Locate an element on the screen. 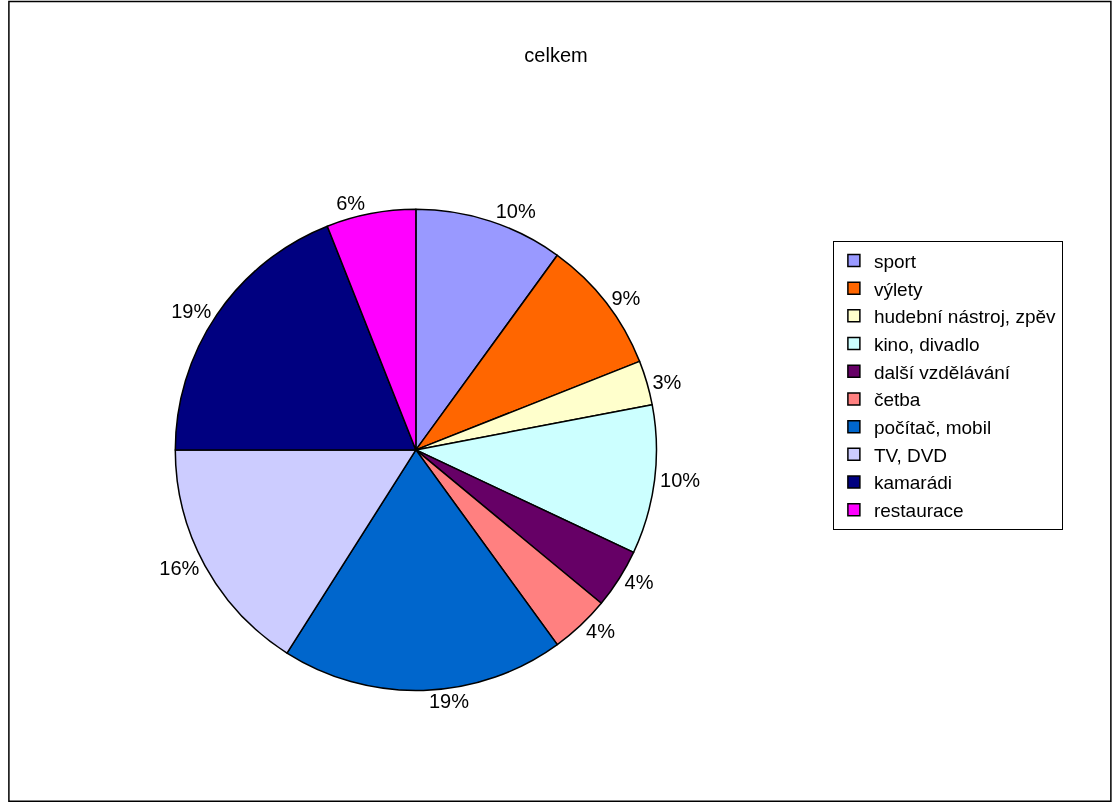 This screenshot has height=802, width=1112. legend-label: kino, divadlo is located at coordinates (926, 344).